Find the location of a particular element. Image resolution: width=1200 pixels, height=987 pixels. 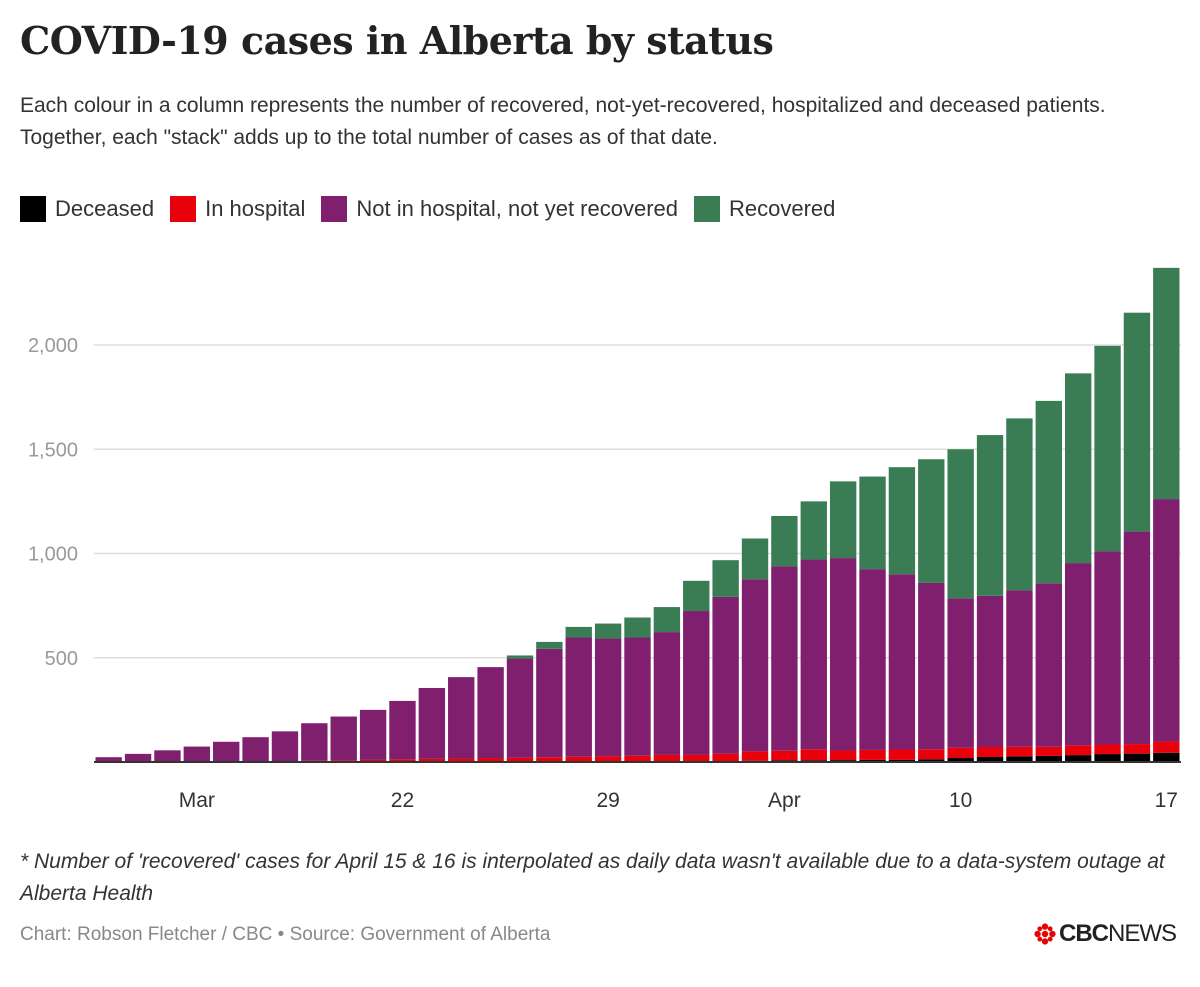

y-tick-label: 1,500 is located at coordinates (53, 450).